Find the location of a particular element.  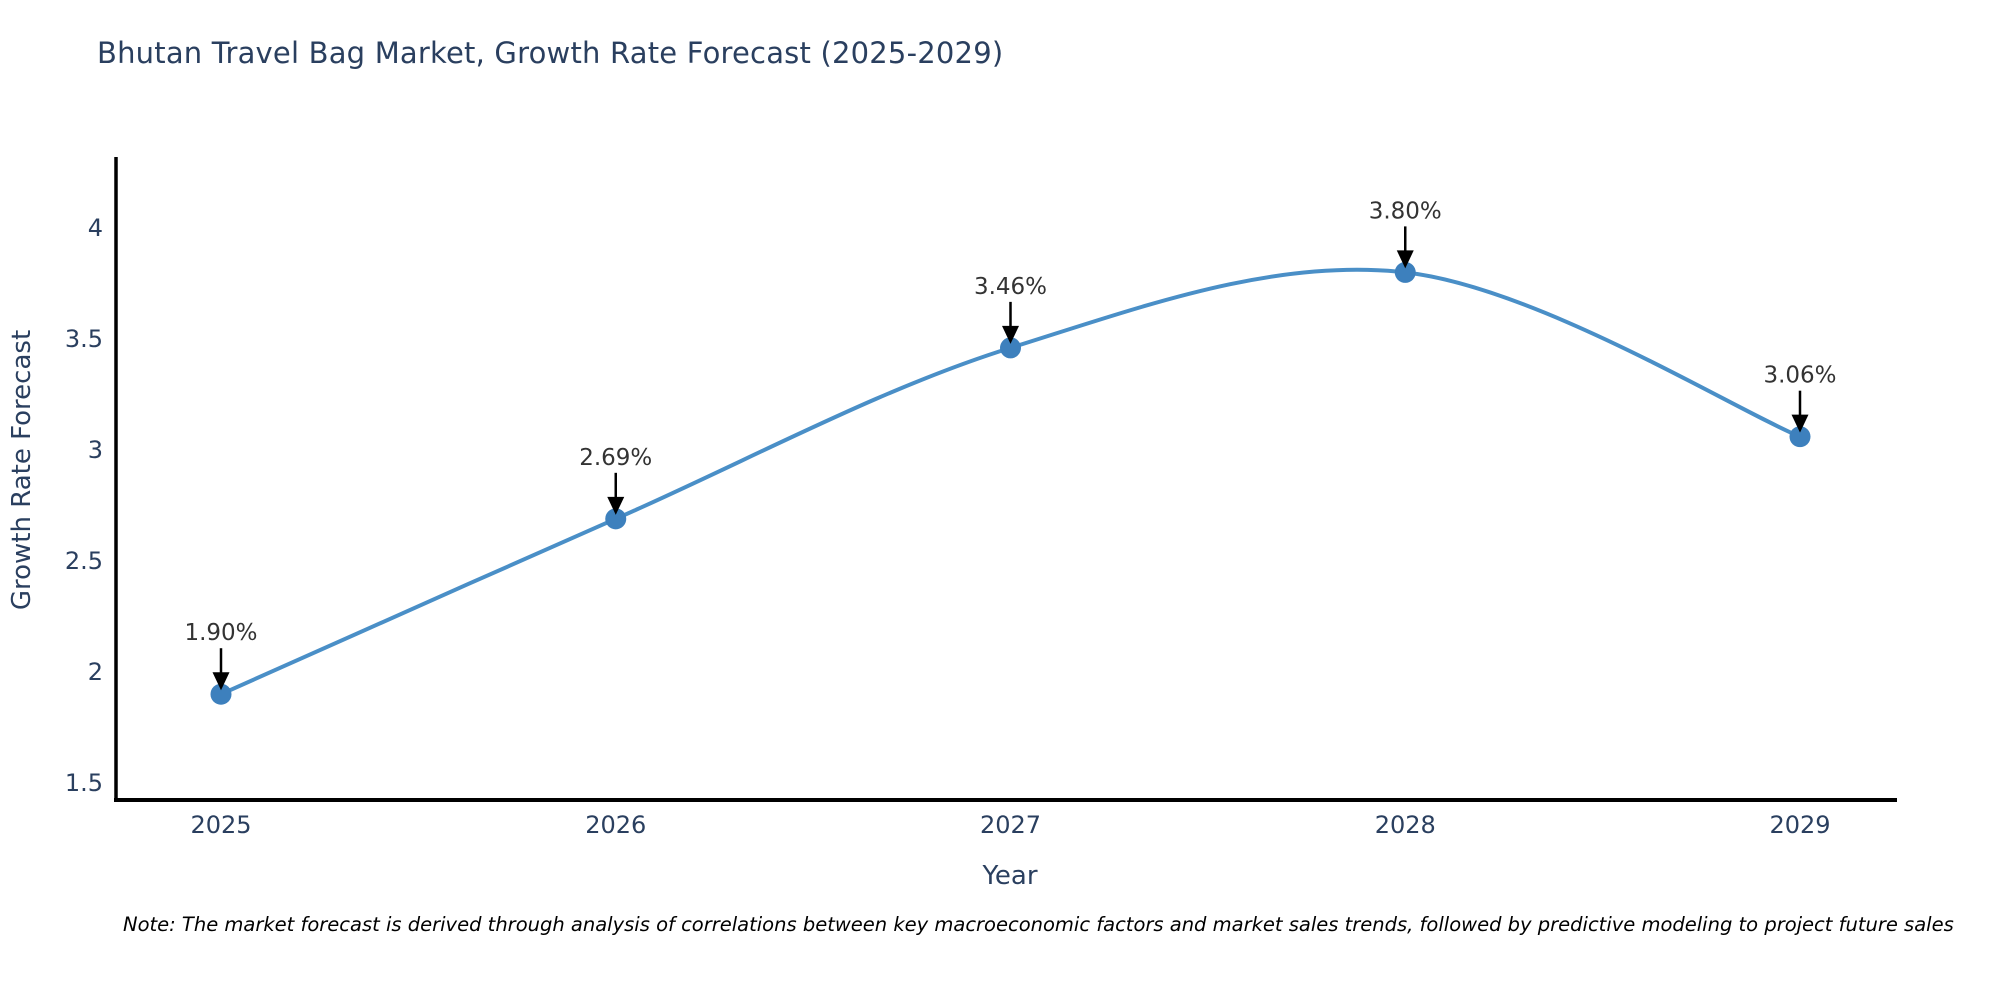

data-point-label: 3.80% is located at coordinates (1405, 211).